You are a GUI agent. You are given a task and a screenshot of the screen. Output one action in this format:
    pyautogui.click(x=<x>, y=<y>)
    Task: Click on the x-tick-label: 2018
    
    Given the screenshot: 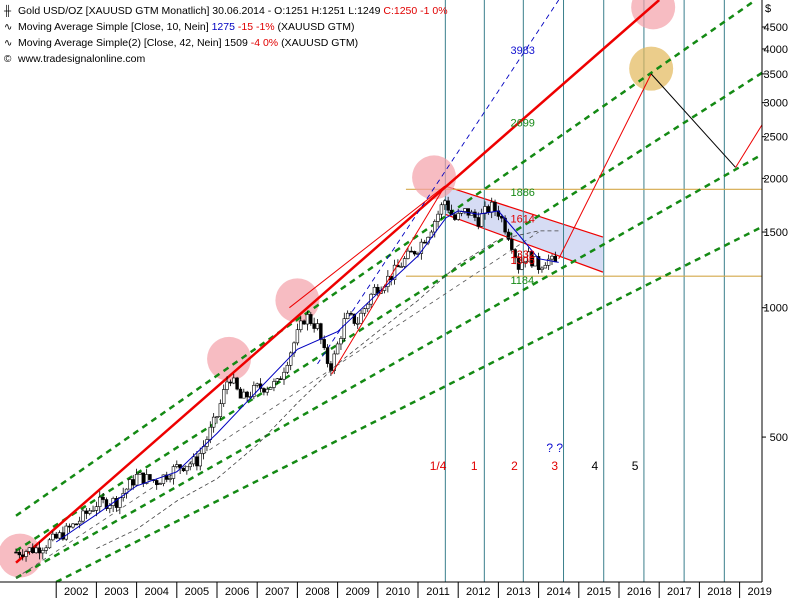 What is the action you would take?
    pyautogui.click(x=719, y=592)
    